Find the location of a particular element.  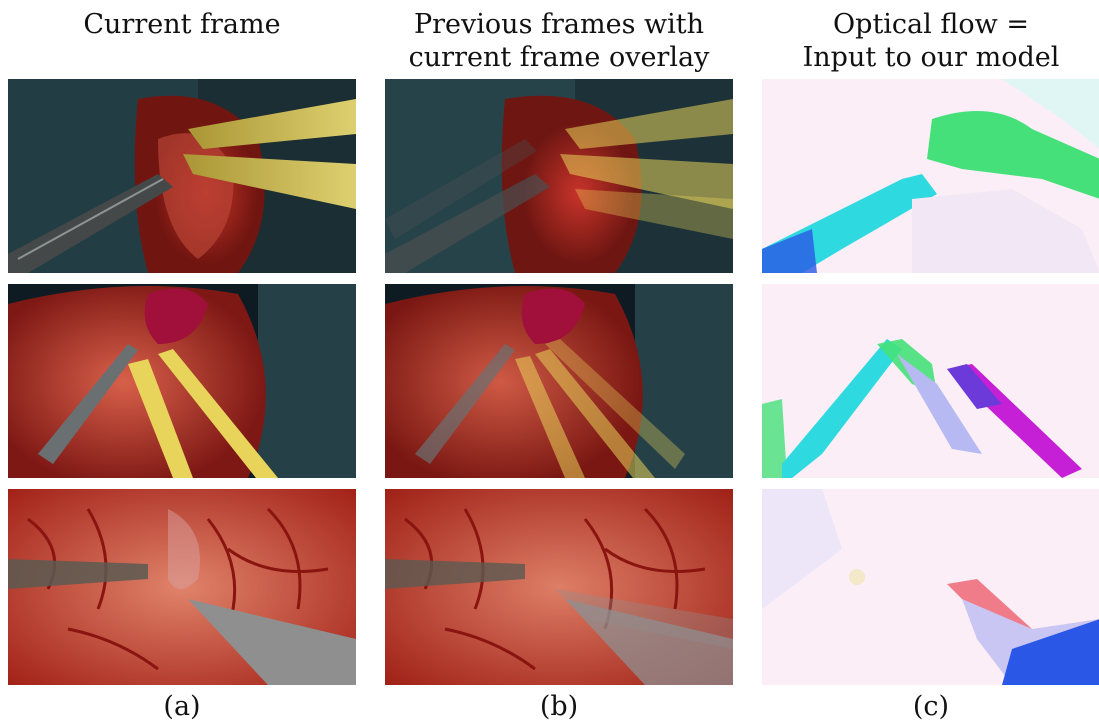

optical-flow-row2 is located at coordinates (930, 381).